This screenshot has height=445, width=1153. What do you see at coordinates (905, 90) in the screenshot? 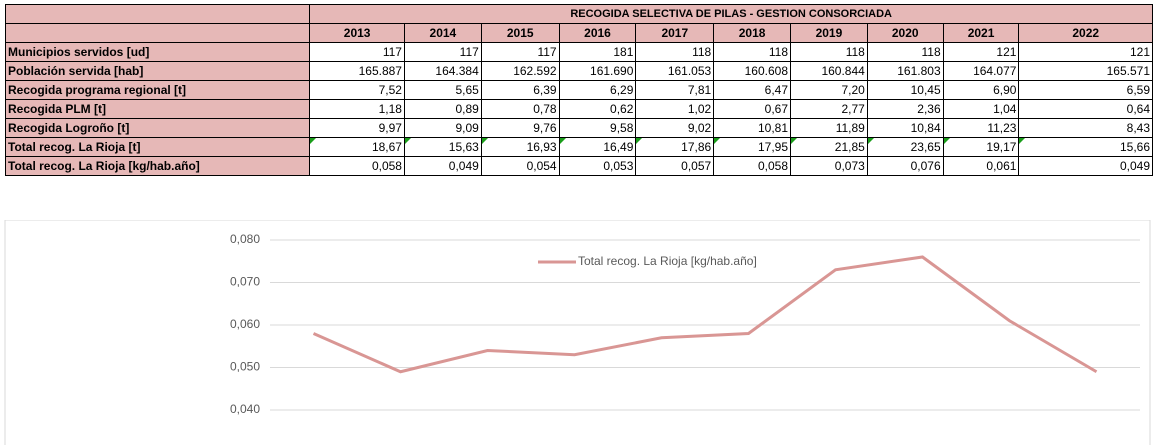
I see `value-cell: 10,45` at bounding box center [905, 90].